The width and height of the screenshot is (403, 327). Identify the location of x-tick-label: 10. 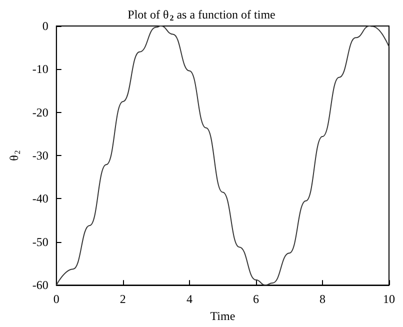
(389, 299).